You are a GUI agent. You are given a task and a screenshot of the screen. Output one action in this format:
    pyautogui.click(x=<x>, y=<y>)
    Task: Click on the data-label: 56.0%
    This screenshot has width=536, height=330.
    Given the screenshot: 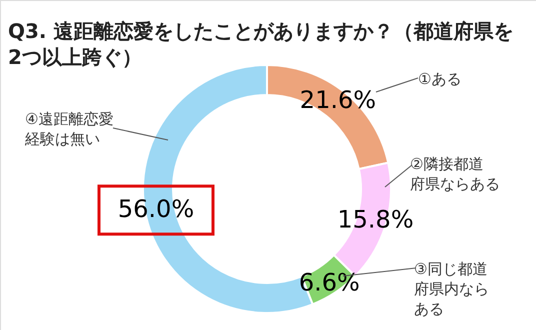 What is the action you would take?
    pyautogui.click(x=156, y=209)
    